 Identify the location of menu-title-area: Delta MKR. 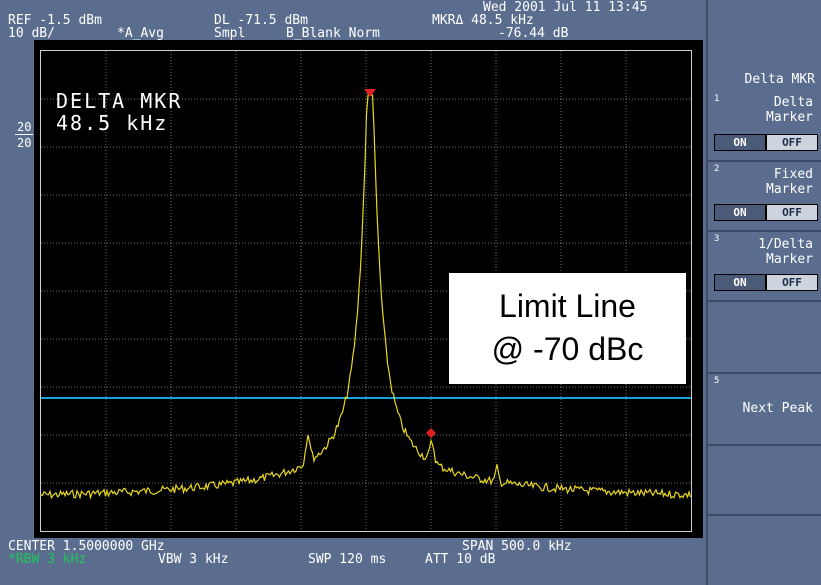
(764, 47).